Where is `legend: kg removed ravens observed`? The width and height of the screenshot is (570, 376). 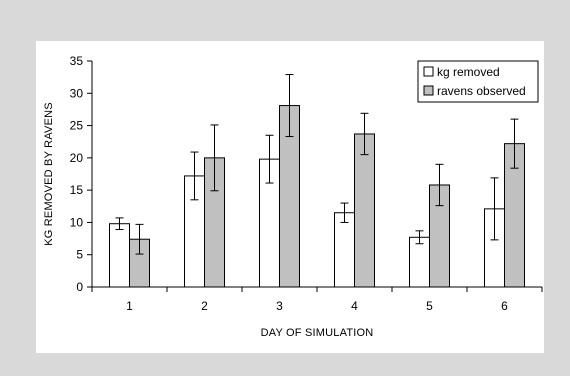
legend: kg removed ravens observed is located at coordinates (478, 81).